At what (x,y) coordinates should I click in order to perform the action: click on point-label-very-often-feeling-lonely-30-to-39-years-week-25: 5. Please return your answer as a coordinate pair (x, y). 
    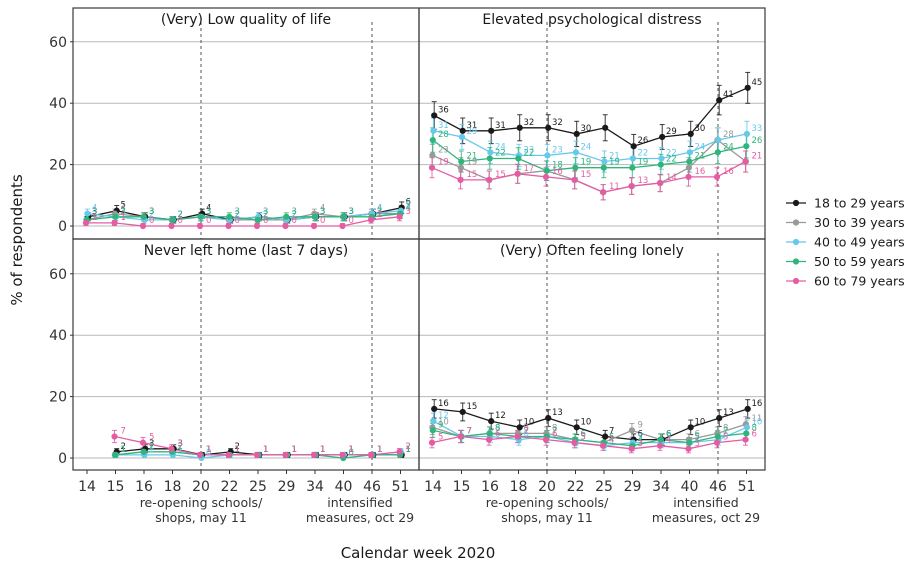
    Looking at the image, I should click on (611, 438).